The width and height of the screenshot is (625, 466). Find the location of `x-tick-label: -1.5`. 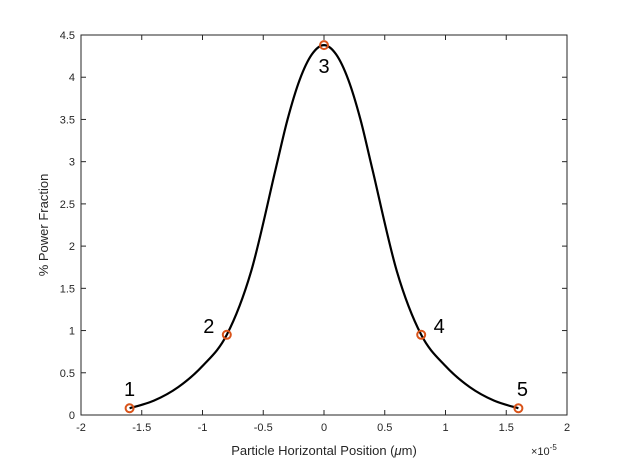

x-tick-label: -1.5 is located at coordinates (141, 428).